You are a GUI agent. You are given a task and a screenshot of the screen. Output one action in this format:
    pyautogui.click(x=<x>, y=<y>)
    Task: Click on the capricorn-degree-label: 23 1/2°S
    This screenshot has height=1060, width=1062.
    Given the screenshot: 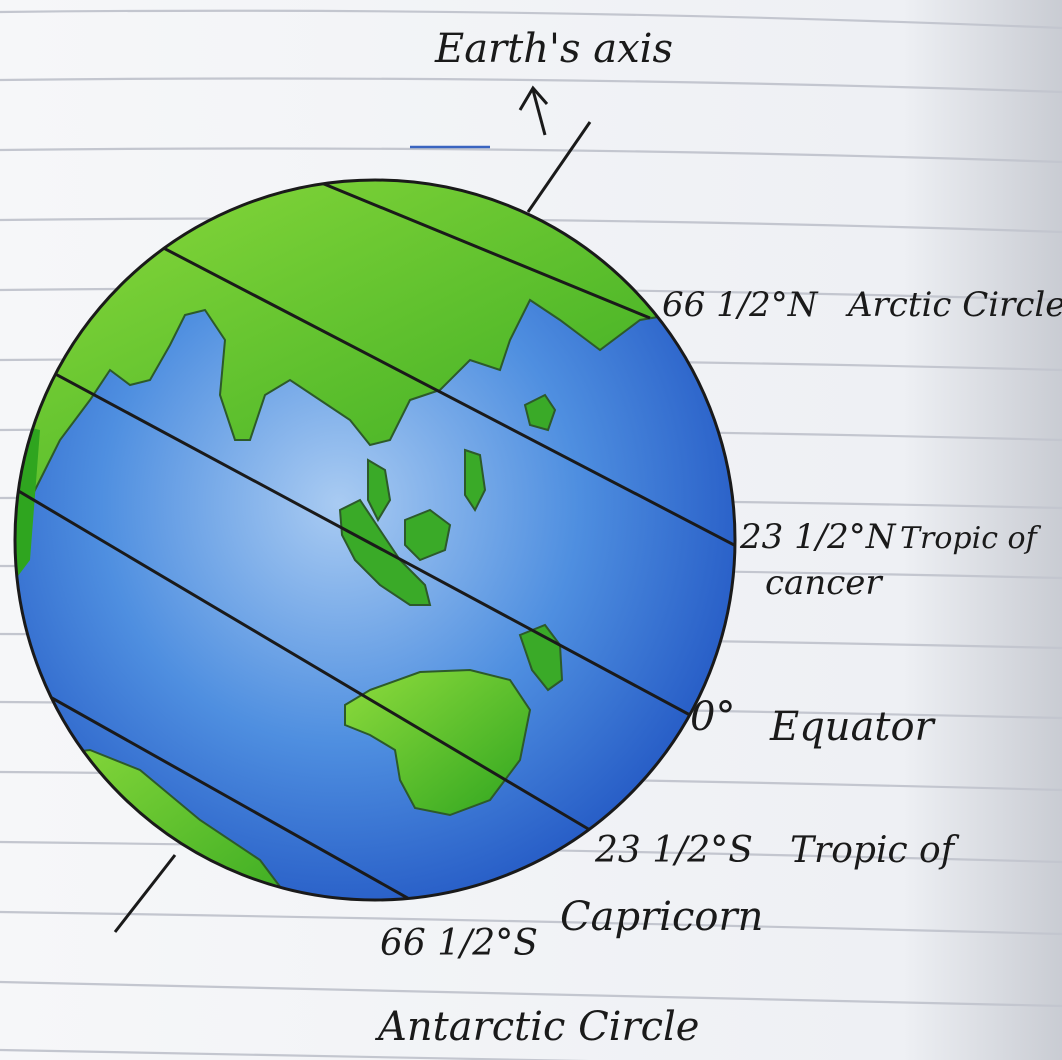 What is the action you would take?
    pyautogui.click(x=673, y=850)
    